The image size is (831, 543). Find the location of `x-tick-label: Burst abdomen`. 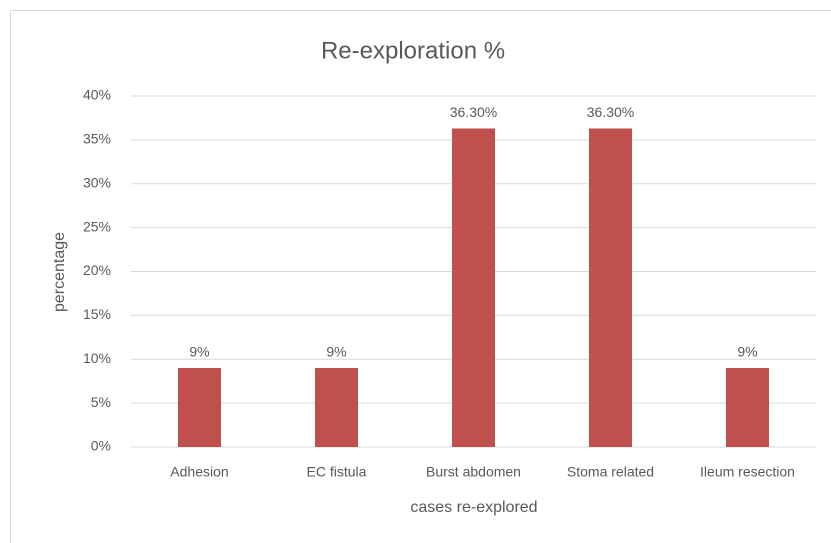

x-tick-label: Burst abdomen is located at coordinates (473, 472).